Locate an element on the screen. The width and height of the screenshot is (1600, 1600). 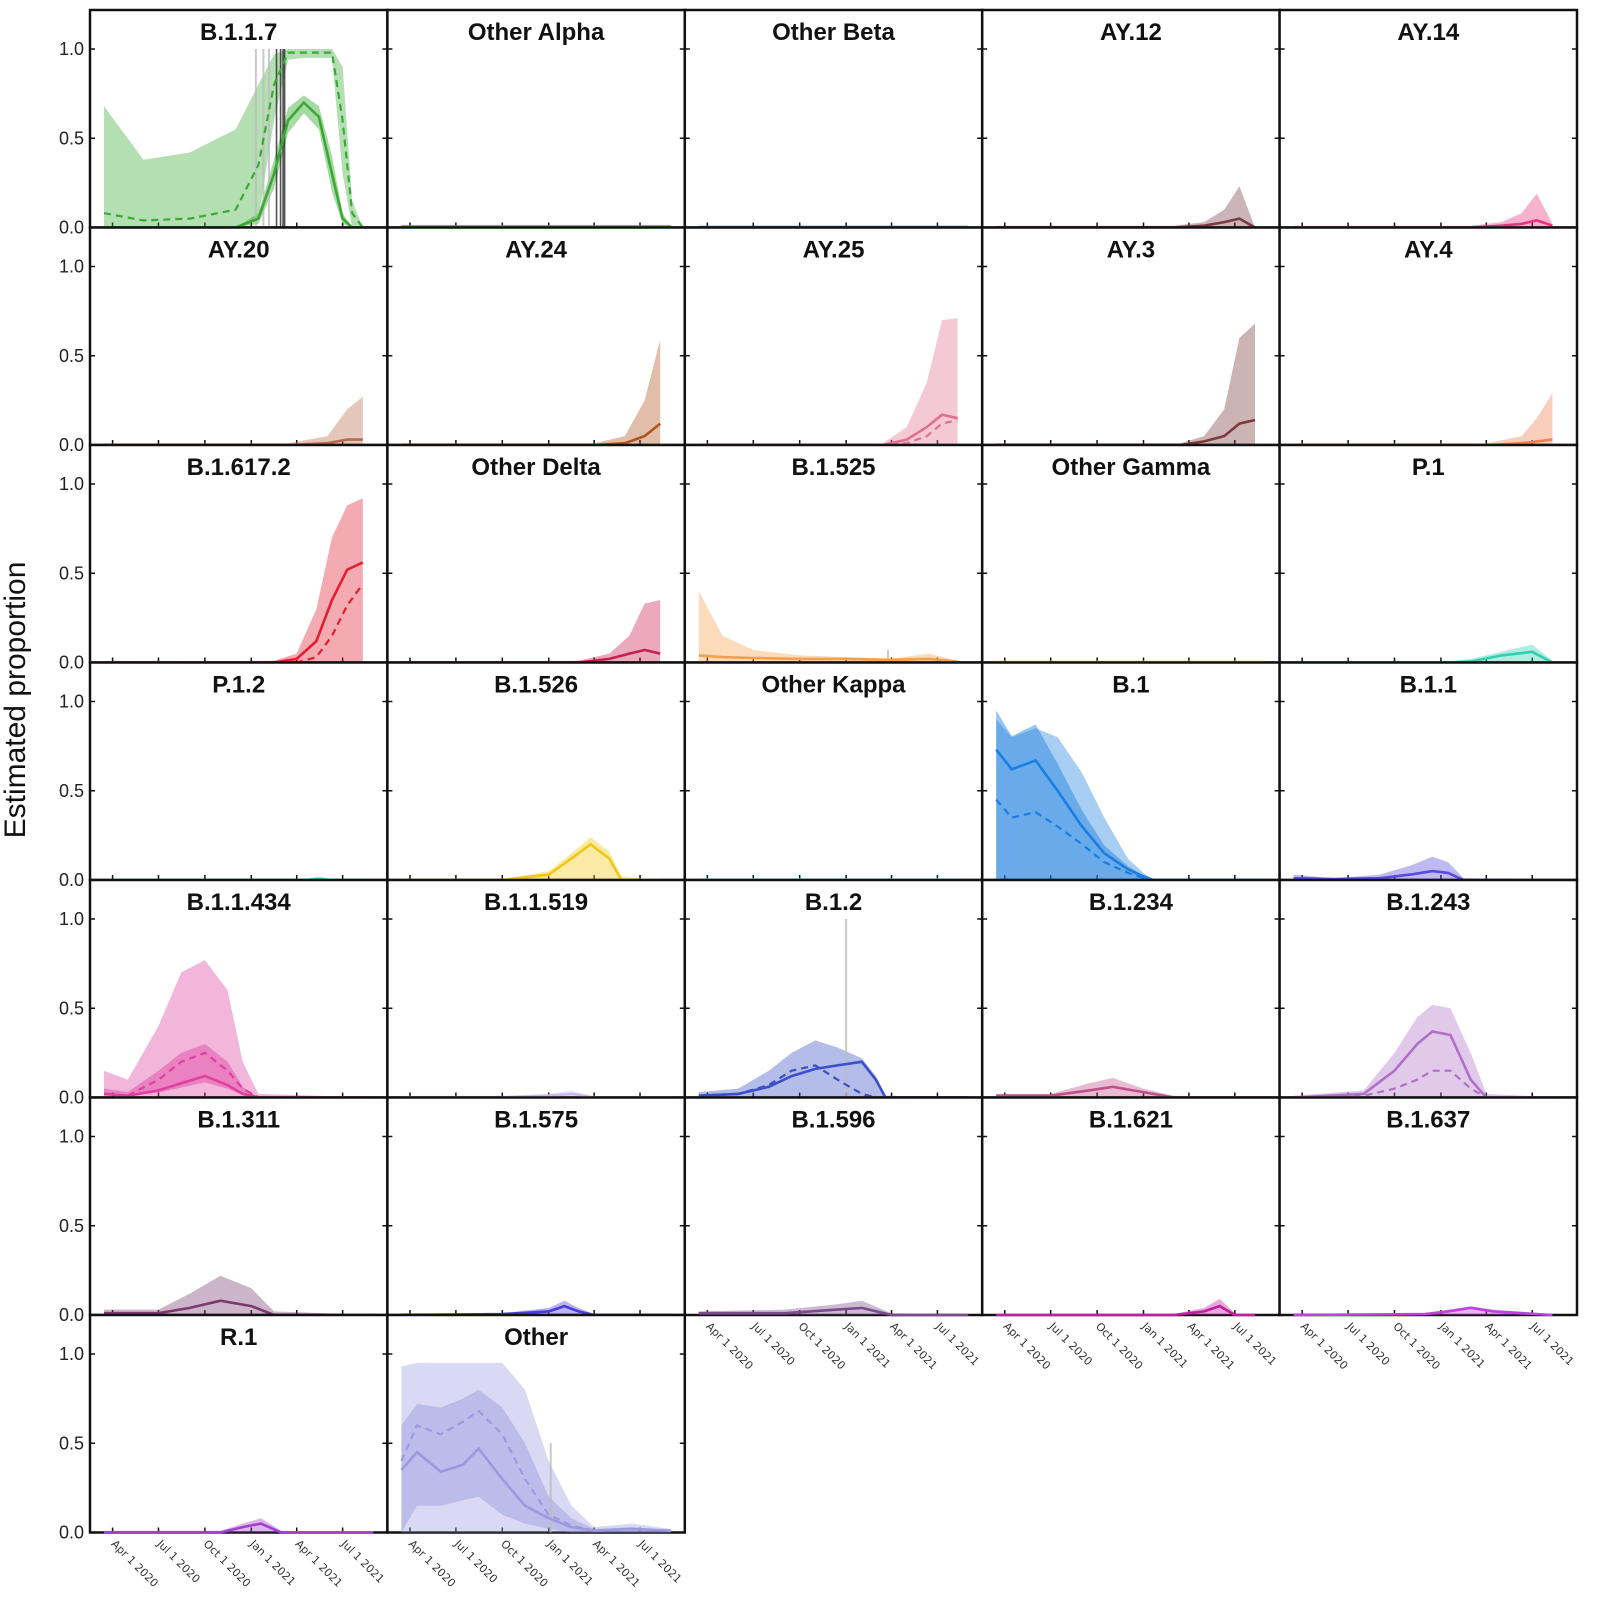
panel-title: Other is located at coordinates (536, 1337).